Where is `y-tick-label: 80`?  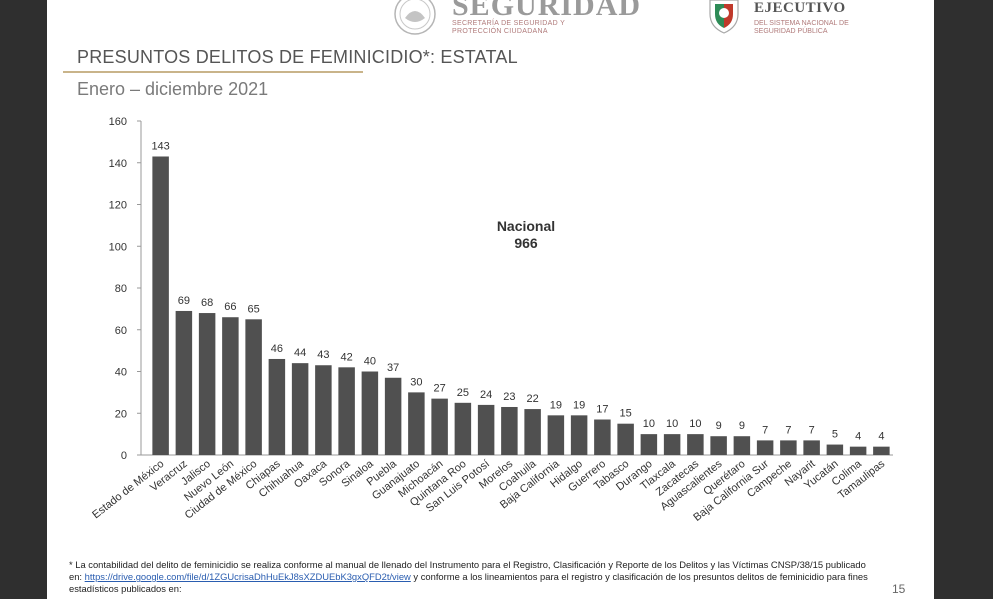 y-tick-label: 80 is located at coordinates (121, 289).